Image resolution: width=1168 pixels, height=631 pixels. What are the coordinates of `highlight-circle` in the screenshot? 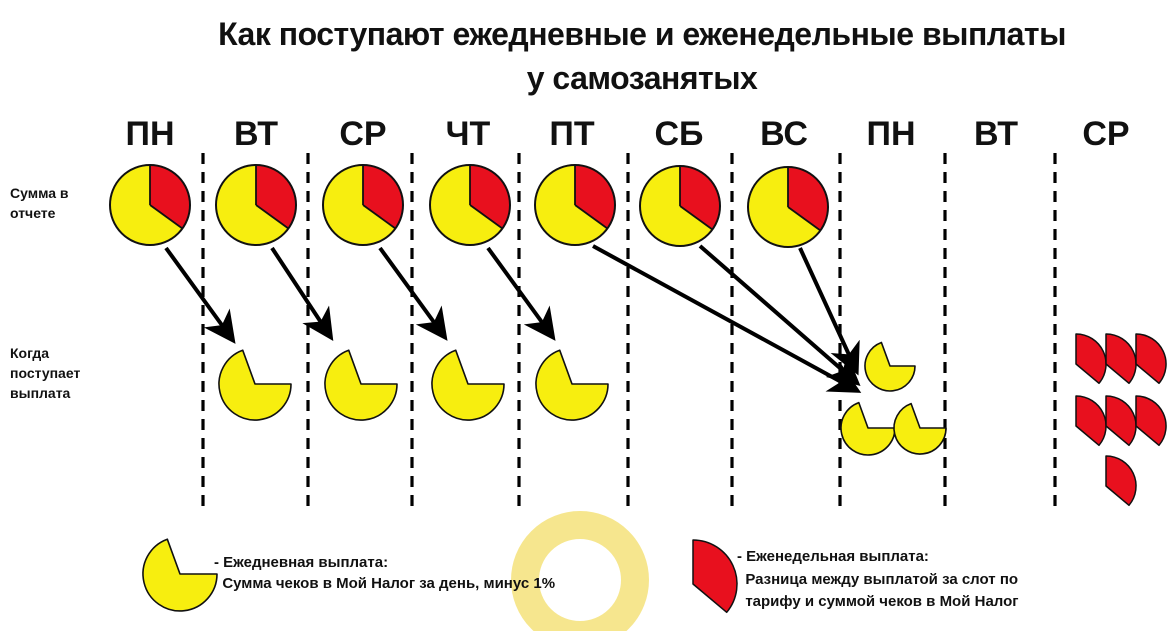 It's located at (580, 571).